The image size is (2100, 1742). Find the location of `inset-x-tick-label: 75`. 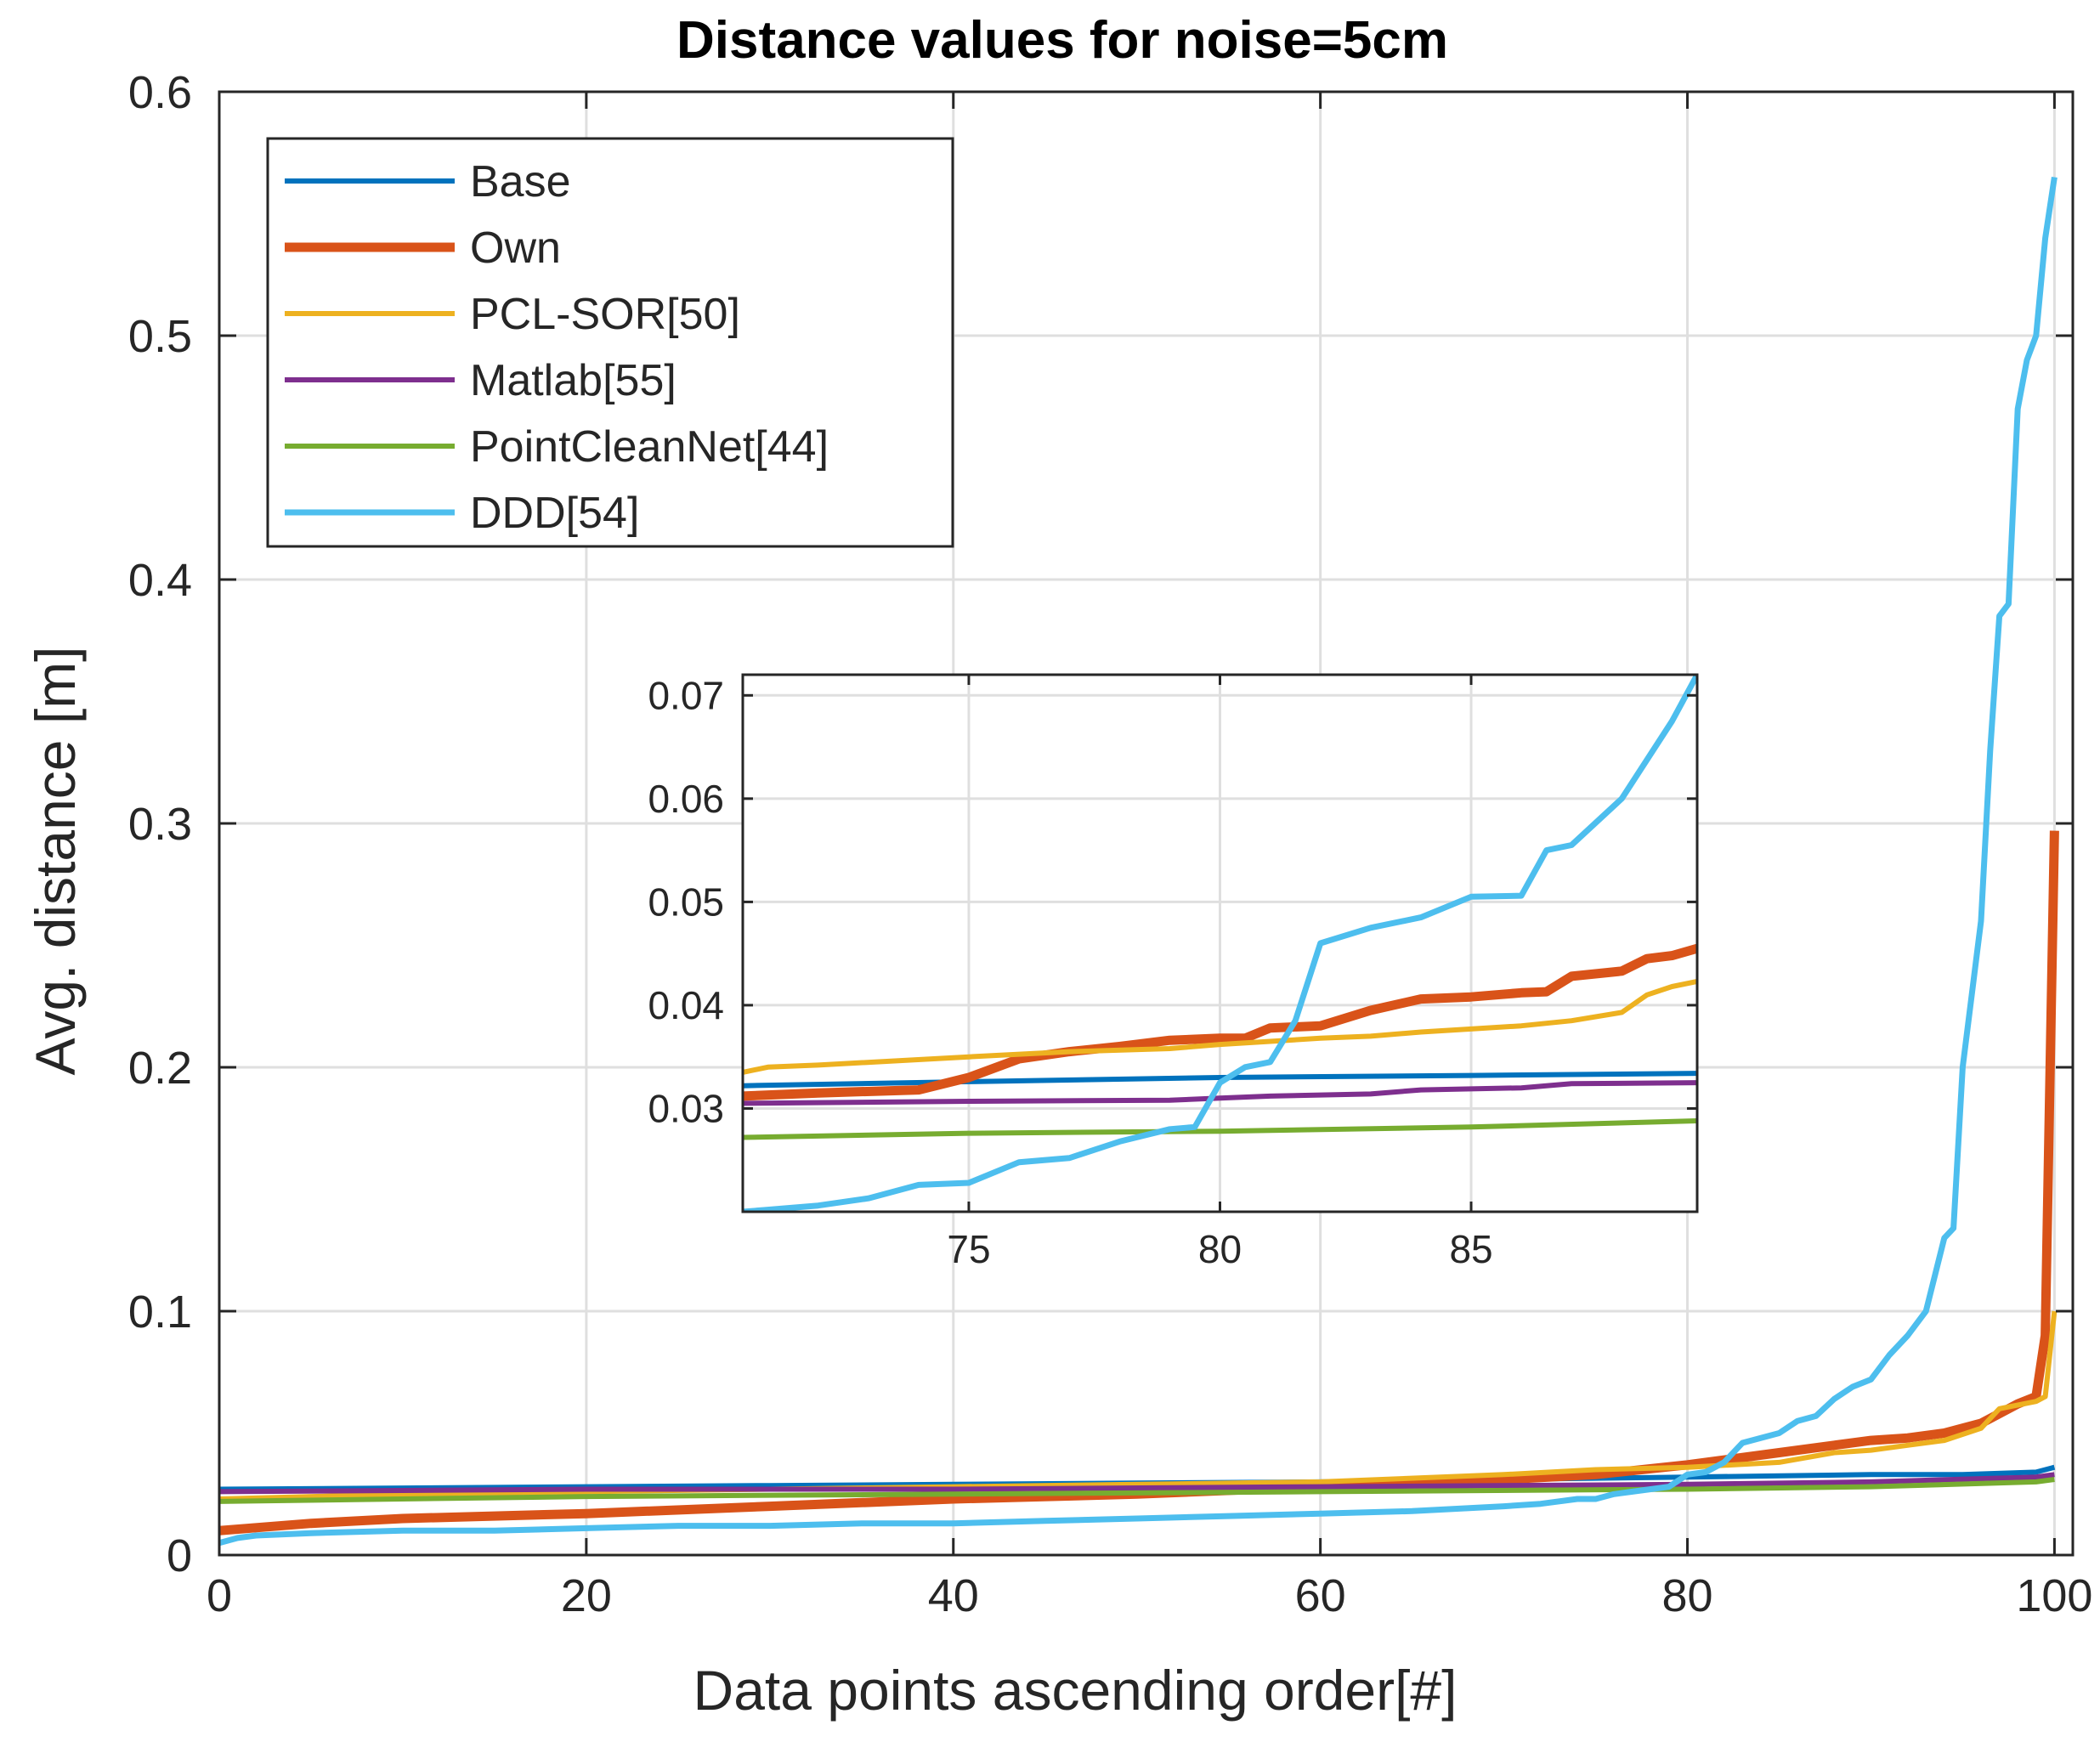

inset-x-tick-label: 75 is located at coordinates (968, 1249).